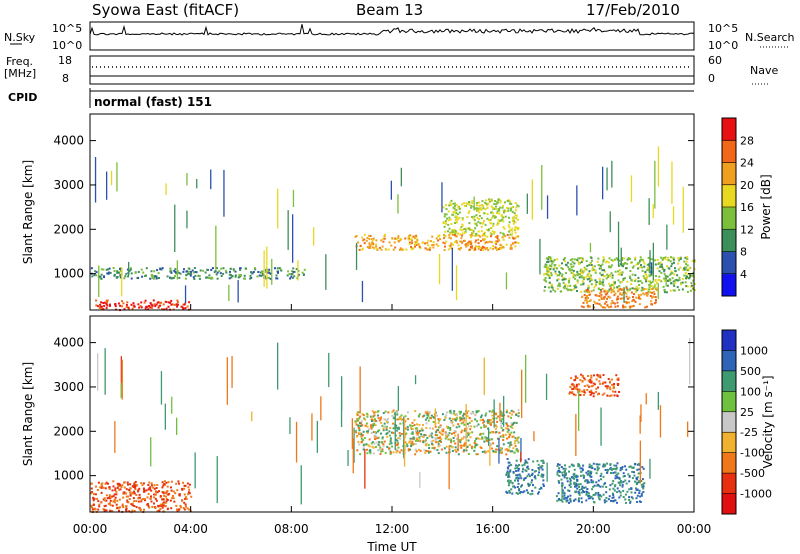 Image resolution: width=800 pixels, height=554 pixels. What do you see at coordinates (153, 102) in the screenshot?
I see `cpid-text: normal (fast) 151` at bounding box center [153, 102].